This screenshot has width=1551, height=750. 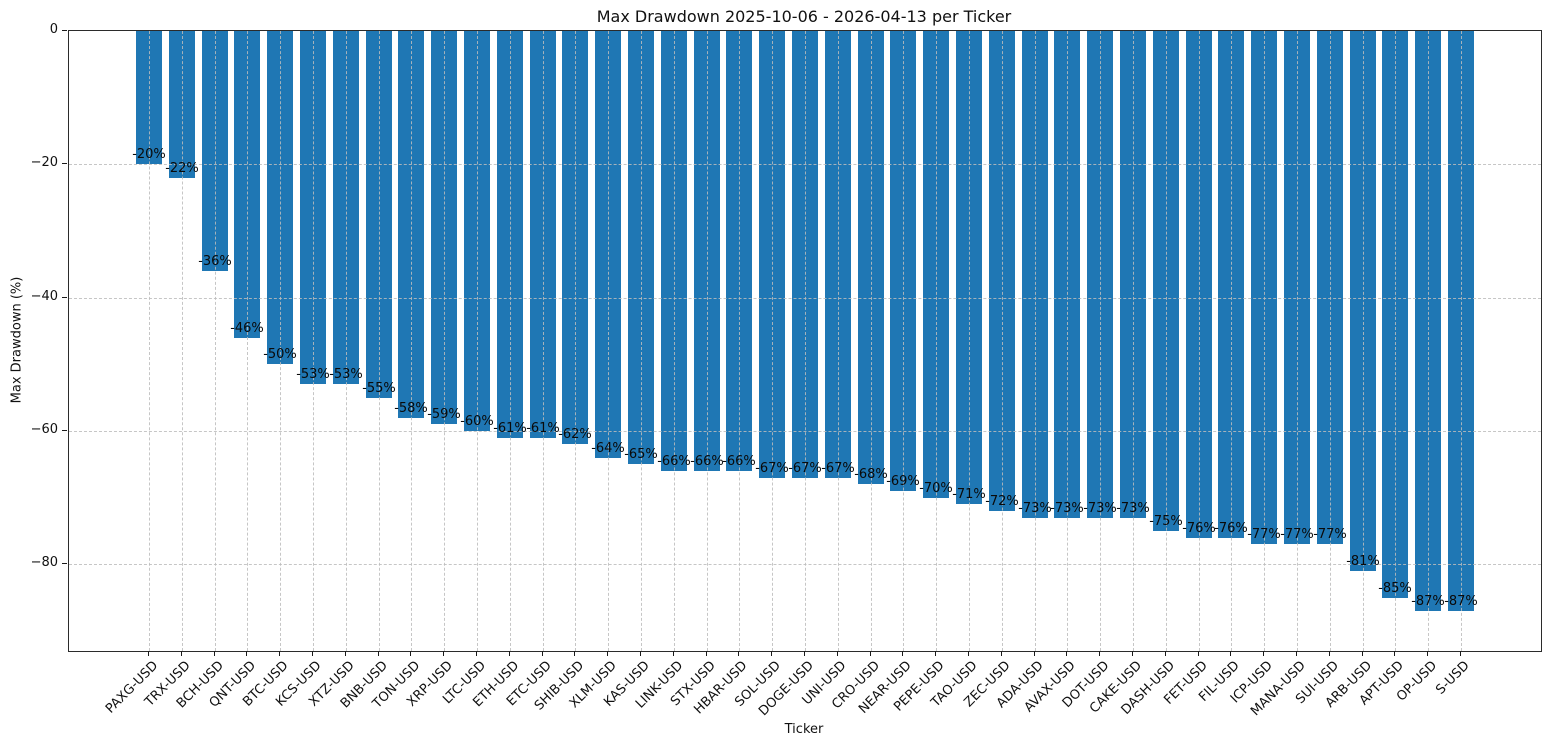 I want to click on bar-value-label: -20%, so click(x=149, y=154).